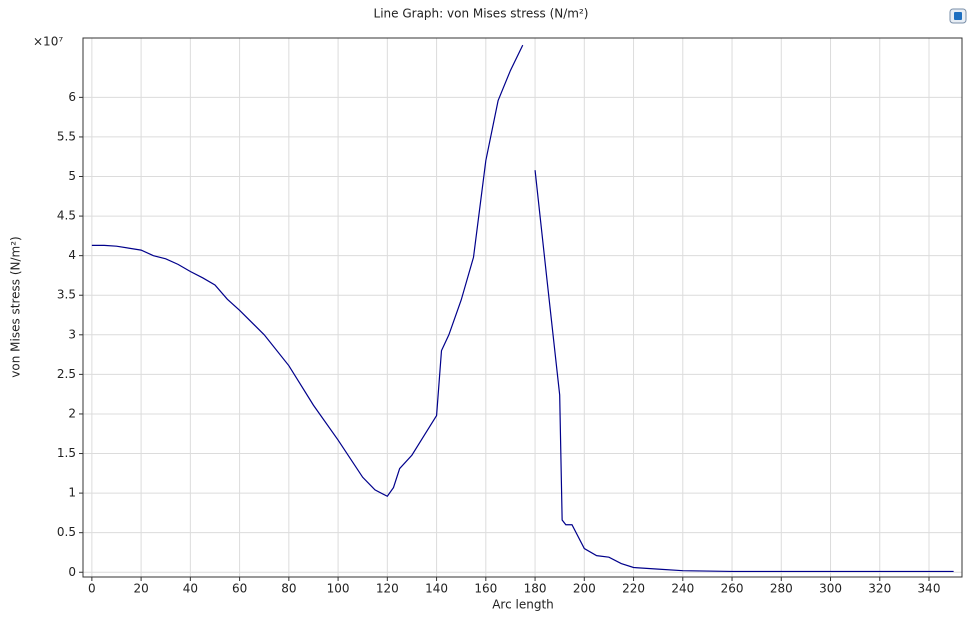 This screenshot has width=973, height=618. What do you see at coordinates (72, 176) in the screenshot?
I see `y-tick-label: 5` at bounding box center [72, 176].